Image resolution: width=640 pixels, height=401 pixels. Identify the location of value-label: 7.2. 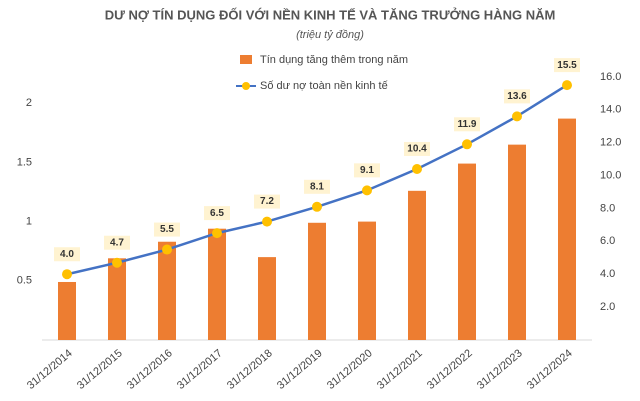
(267, 201).